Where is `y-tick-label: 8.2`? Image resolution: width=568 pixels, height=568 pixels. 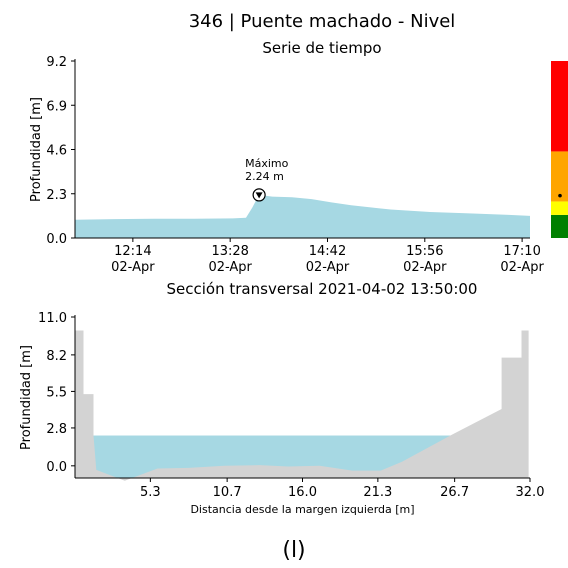 y-tick-label: 8.2 is located at coordinates (56, 356).